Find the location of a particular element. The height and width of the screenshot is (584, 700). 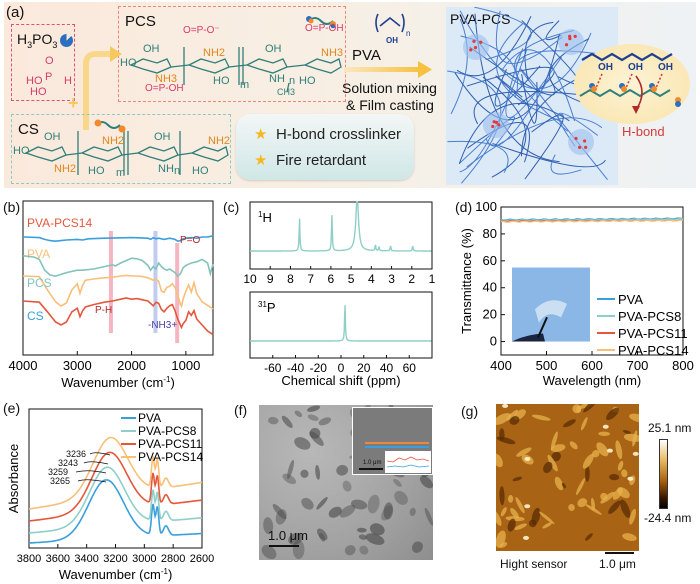

feature-label: Fire retardant is located at coordinates (321, 160).